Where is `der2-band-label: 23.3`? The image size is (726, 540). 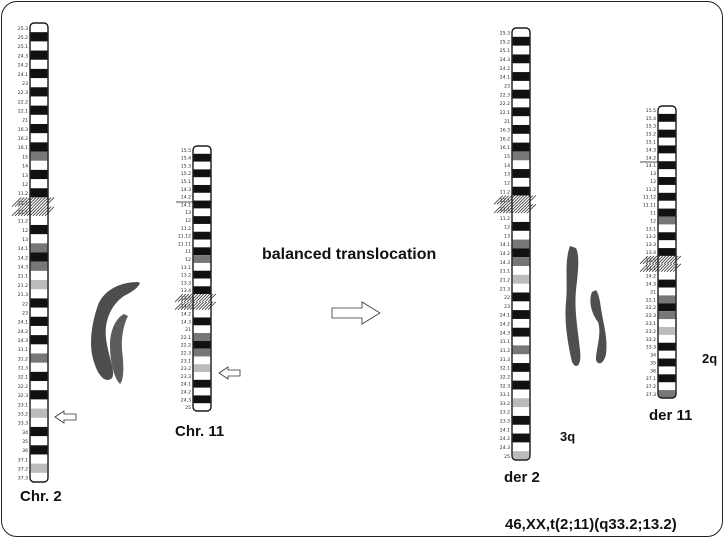 der2-band-label: 23.3 is located at coordinates (505, 422).